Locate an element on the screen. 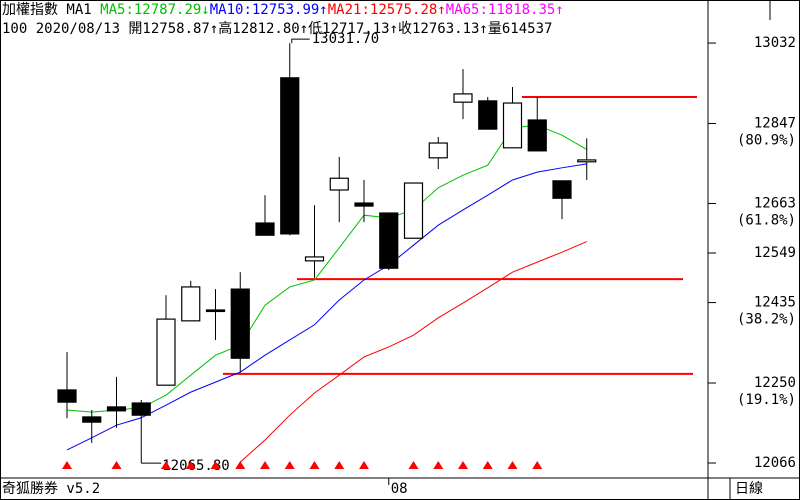 The image size is (800, 500). low-label: 12065.80 is located at coordinates (195, 466).